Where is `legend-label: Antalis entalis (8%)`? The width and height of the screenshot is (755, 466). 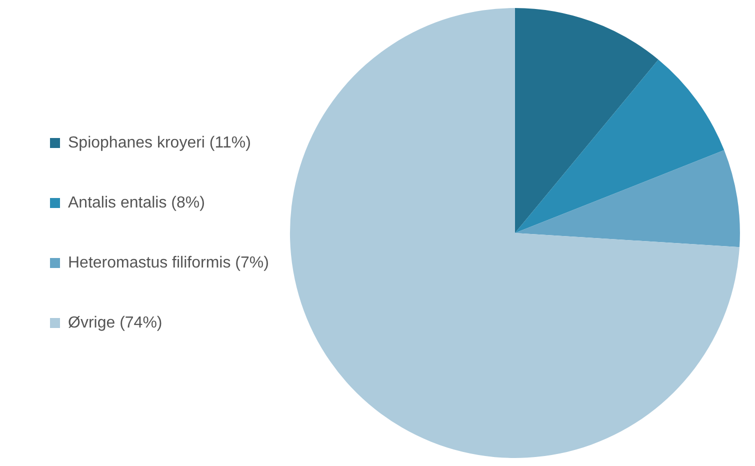
legend-label: Antalis entalis (8%) is located at coordinates (136, 203).